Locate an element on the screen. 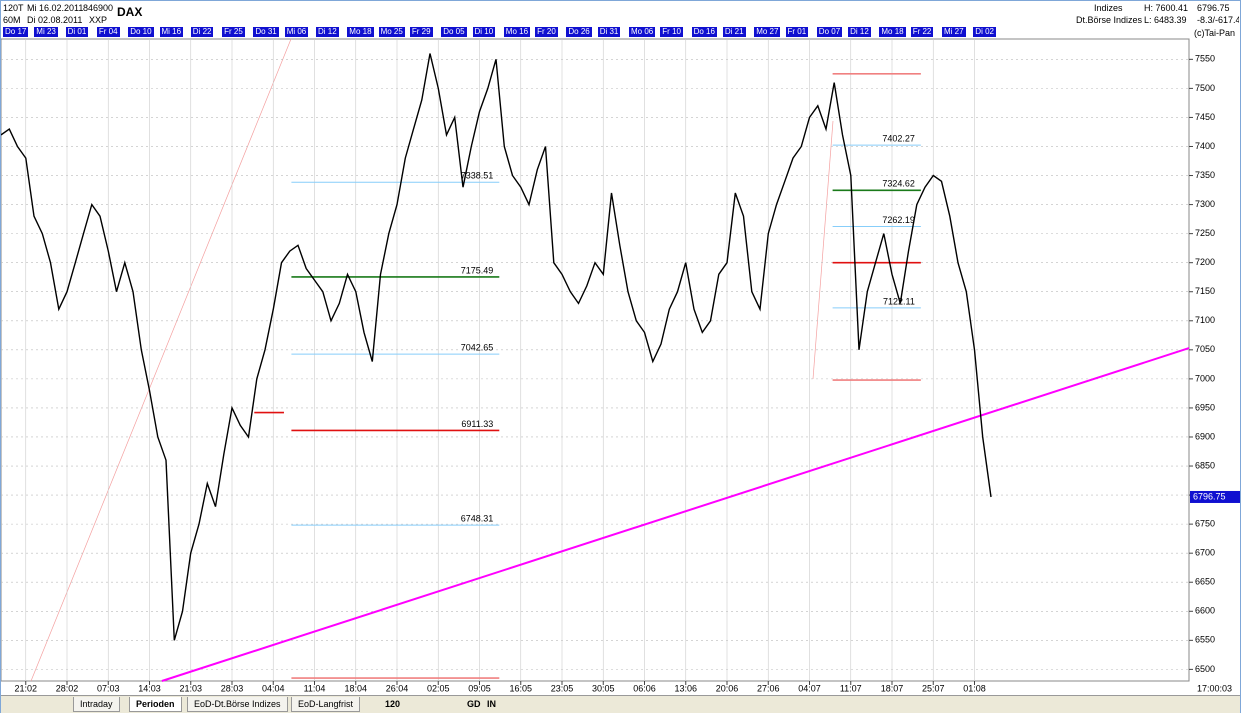 This screenshot has width=1241, height=713. level-label: 7324.62 is located at coordinates (898, 184).